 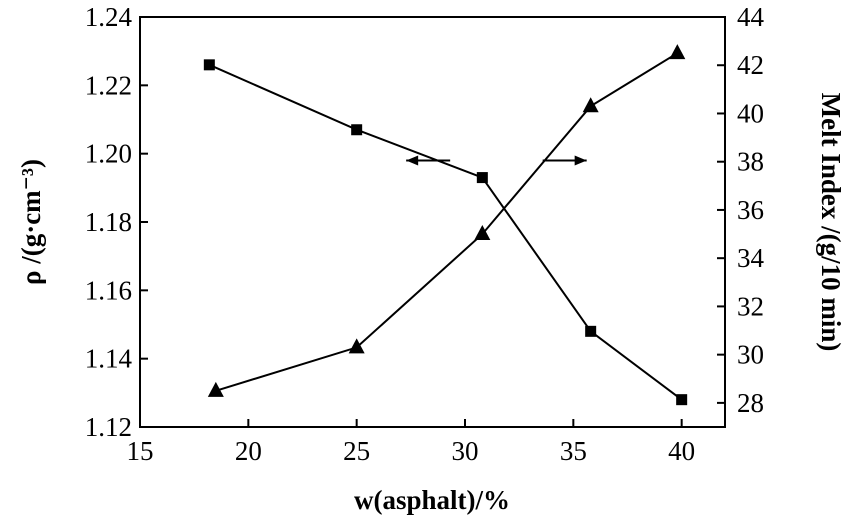 I want to click on y-right-tick-label: 40, so click(x=750, y=113).